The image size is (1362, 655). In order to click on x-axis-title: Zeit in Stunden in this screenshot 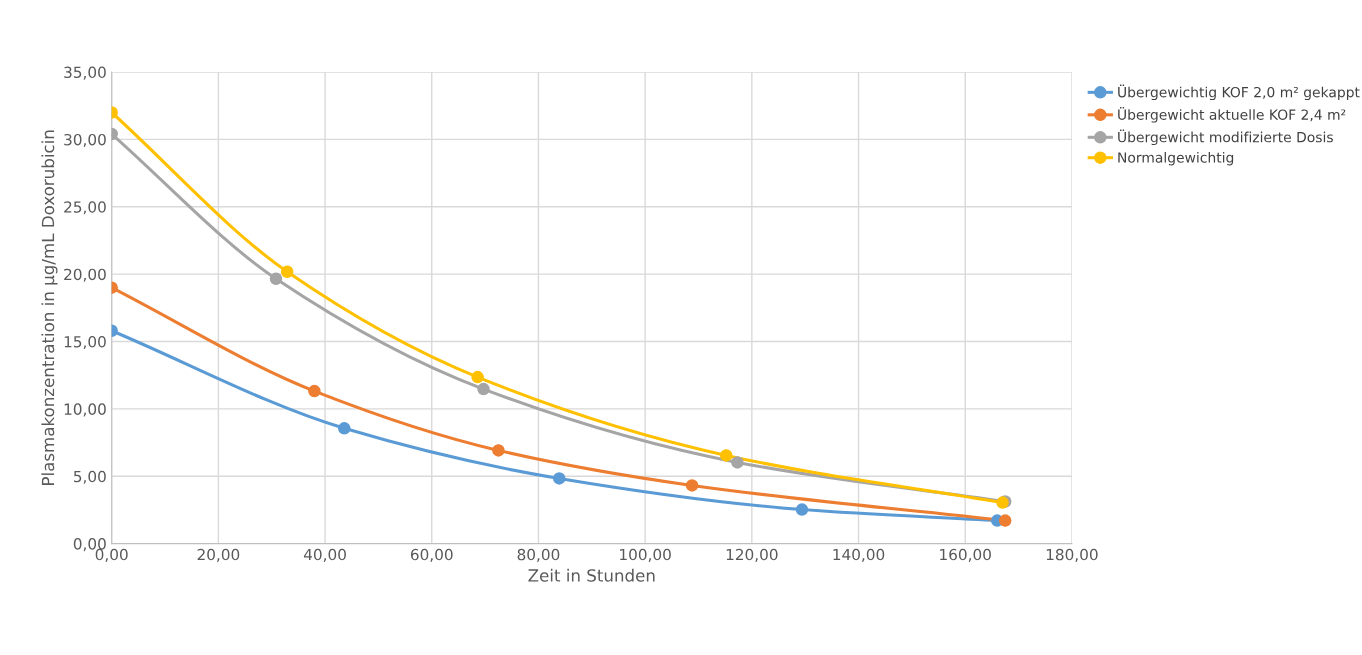, I will do `click(591, 575)`.